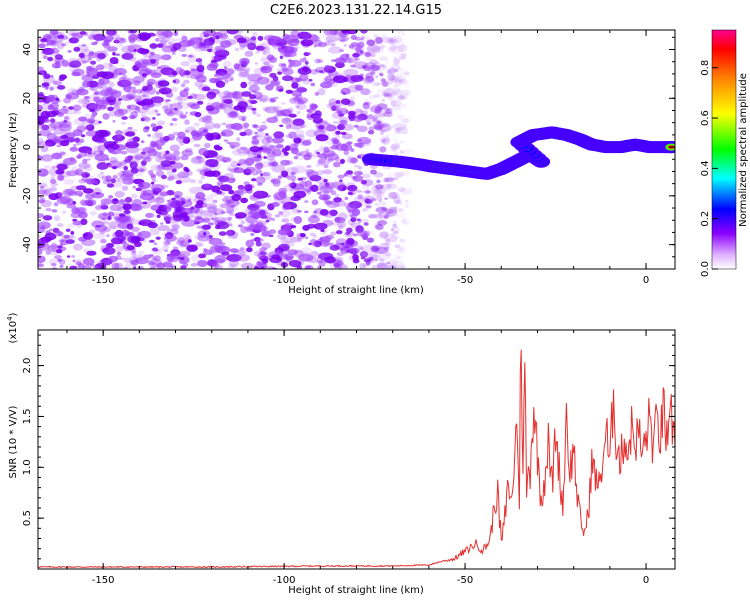 The image size is (750, 600). What do you see at coordinates (284, 280) in the screenshot?
I see `x-tick-label: -100` at bounding box center [284, 280].